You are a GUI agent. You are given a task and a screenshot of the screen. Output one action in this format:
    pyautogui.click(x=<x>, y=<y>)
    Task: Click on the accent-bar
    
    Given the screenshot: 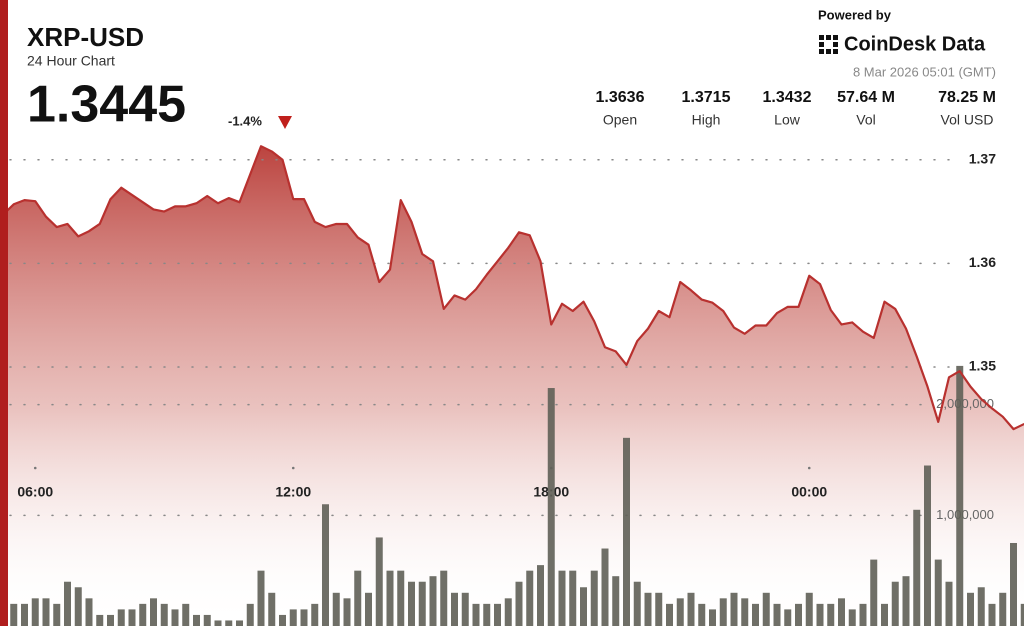 What is the action you would take?
    pyautogui.click(x=4, y=313)
    